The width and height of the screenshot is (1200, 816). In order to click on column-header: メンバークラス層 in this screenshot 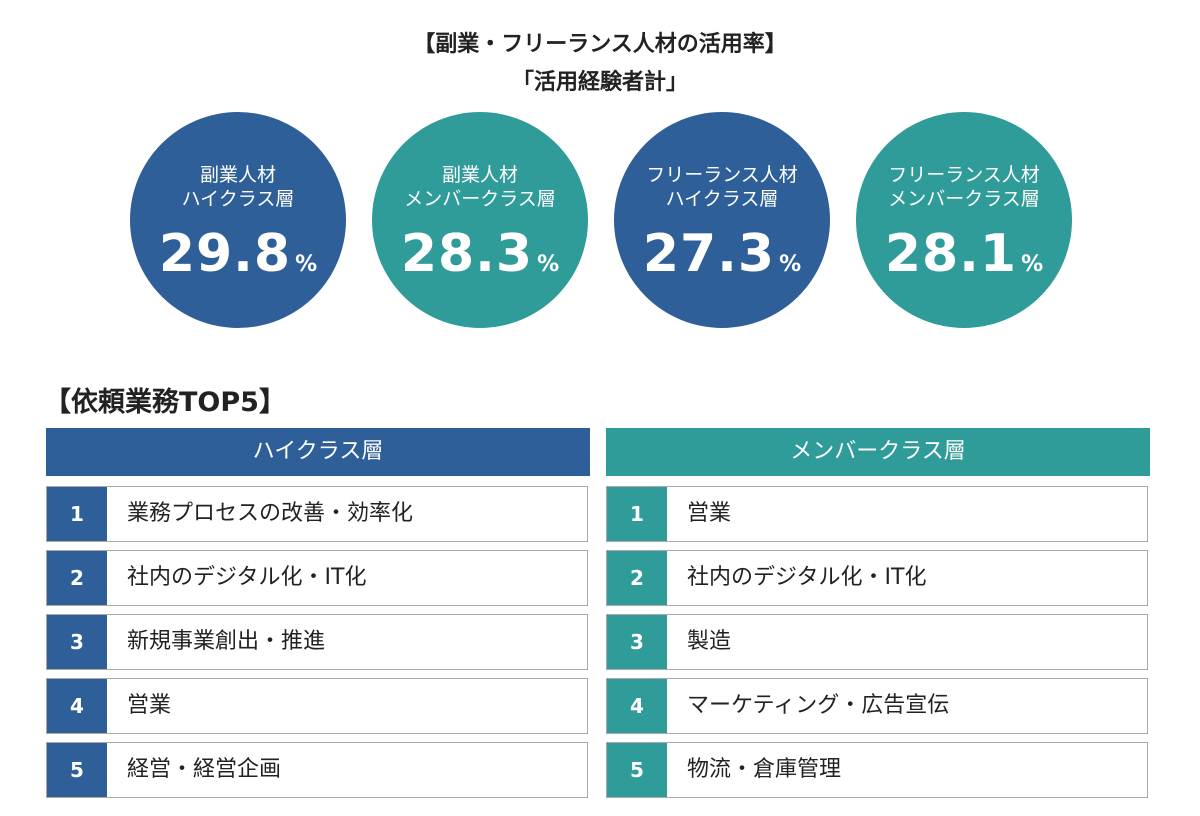, I will do `click(878, 452)`.